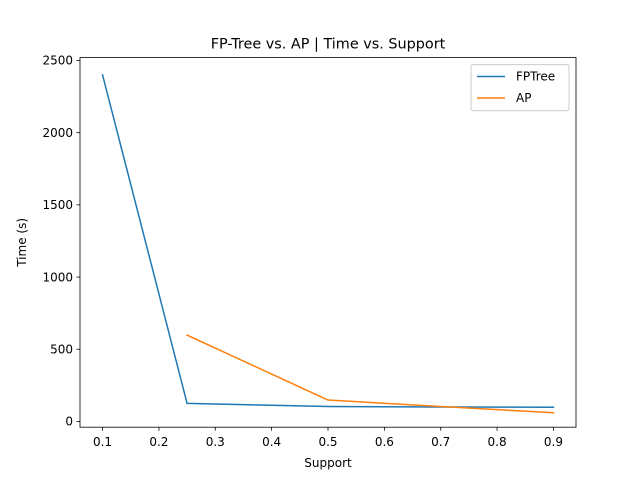  I want to click on x-tick-label: 0.9, so click(553, 442).